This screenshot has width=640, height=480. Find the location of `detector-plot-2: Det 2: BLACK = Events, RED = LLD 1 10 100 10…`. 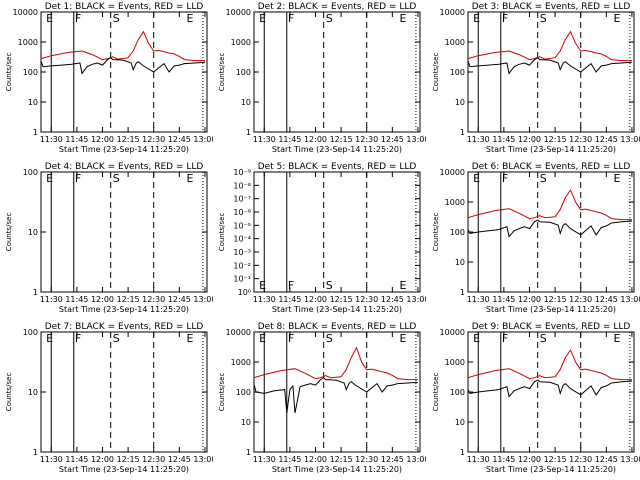

detector-plot-2: Det 2: BLACK = Events, RED = LLD 1 10 100 10… is located at coordinates (322, 78).